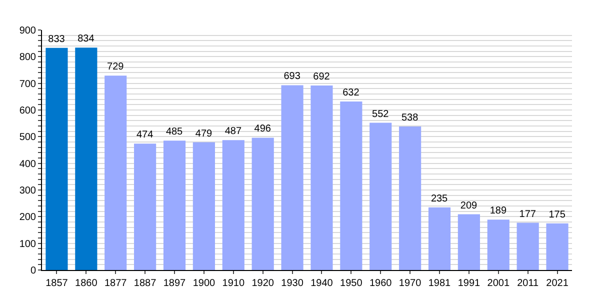 The width and height of the screenshot is (600, 300). What do you see at coordinates (322, 283) in the screenshot?
I see `x-tick-label: 1940` at bounding box center [322, 283].